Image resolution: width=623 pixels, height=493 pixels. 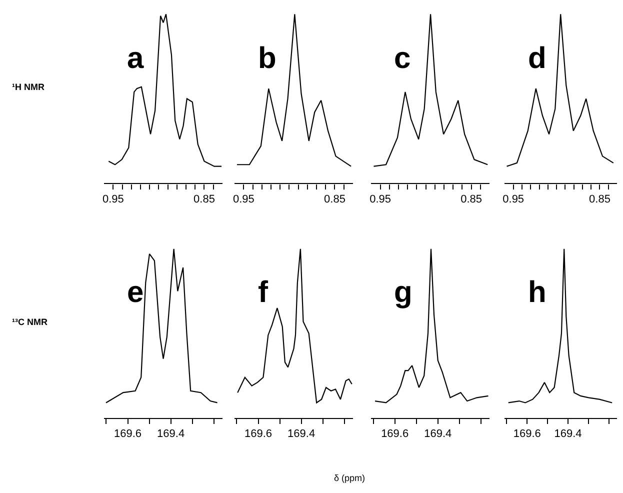 I want to click on text: d, so click(x=537, y=58).